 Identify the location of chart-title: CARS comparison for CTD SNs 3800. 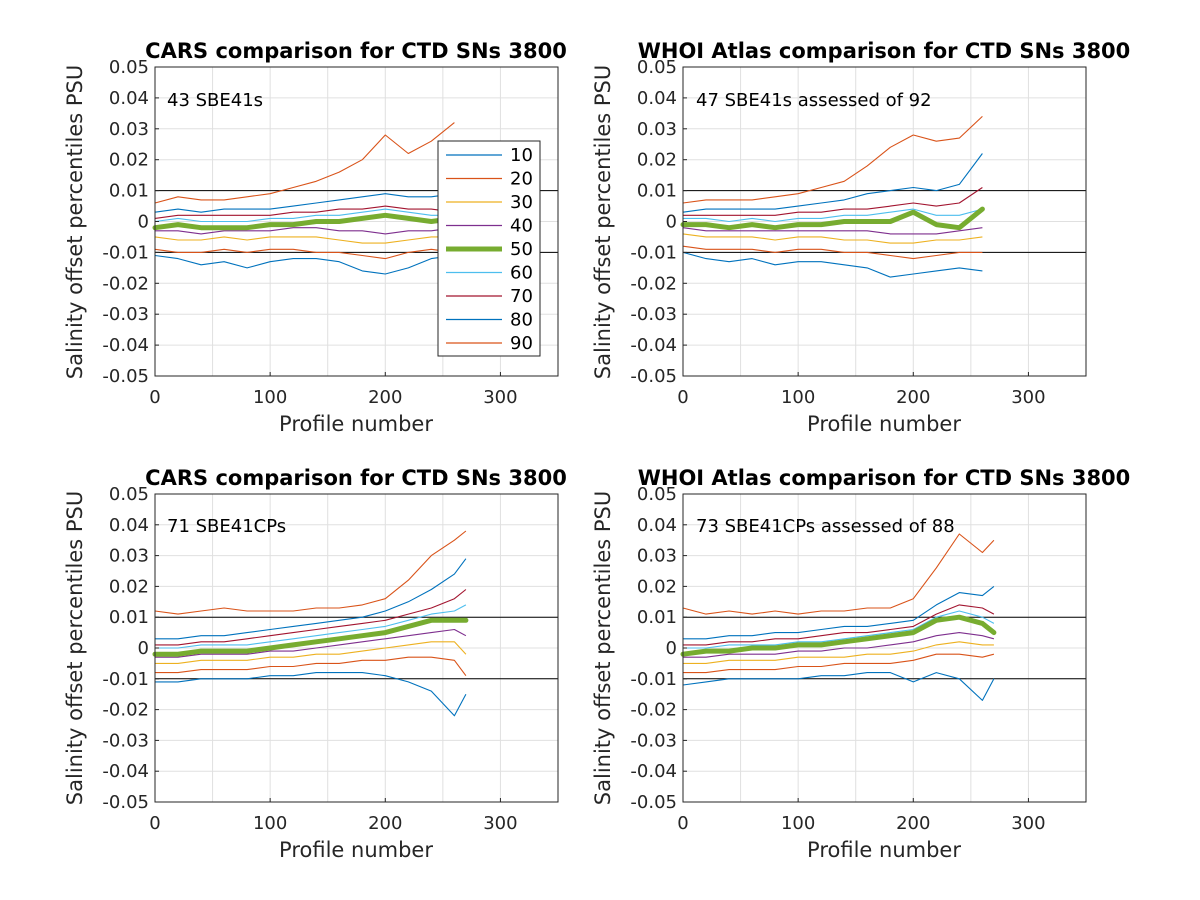
(356, 478).